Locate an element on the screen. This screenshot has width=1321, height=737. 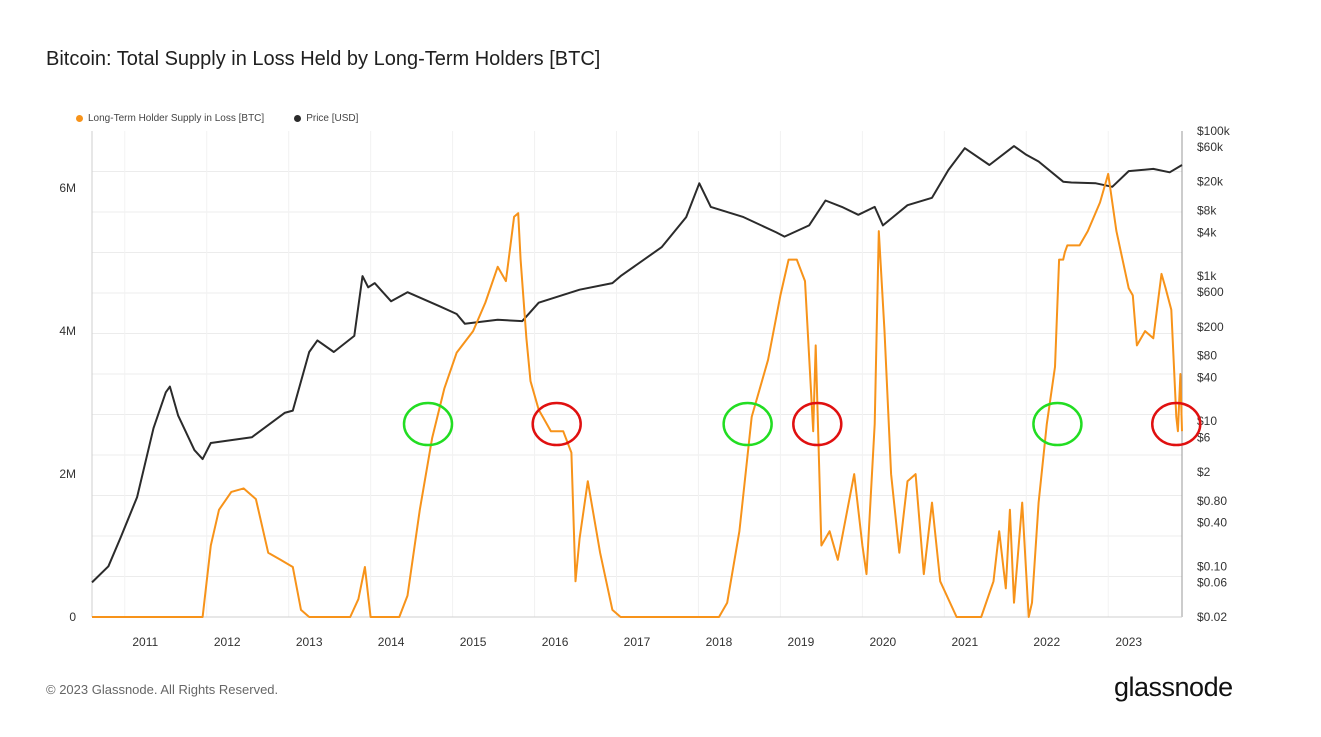
y-right-tick-label: $4k is located at coordinates (1207, 232).